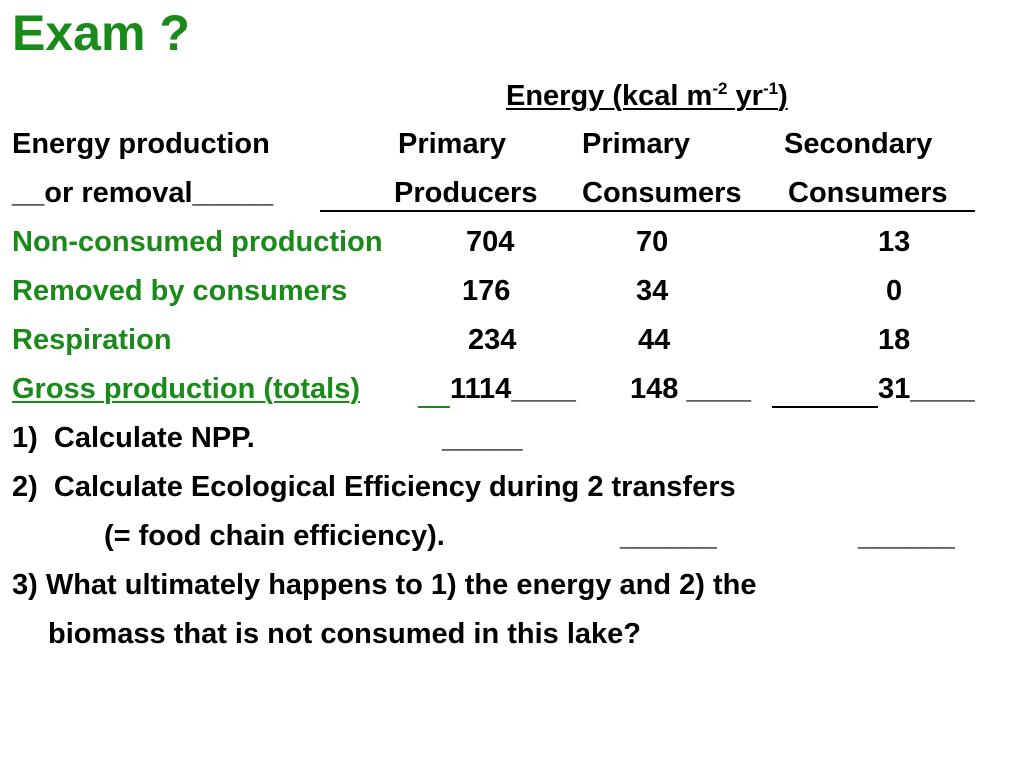  What do you see at coordinates (926, 389) in the screenshot?
I see `row-value-gross-secondary: 31____` at bounding box center [926, 389].